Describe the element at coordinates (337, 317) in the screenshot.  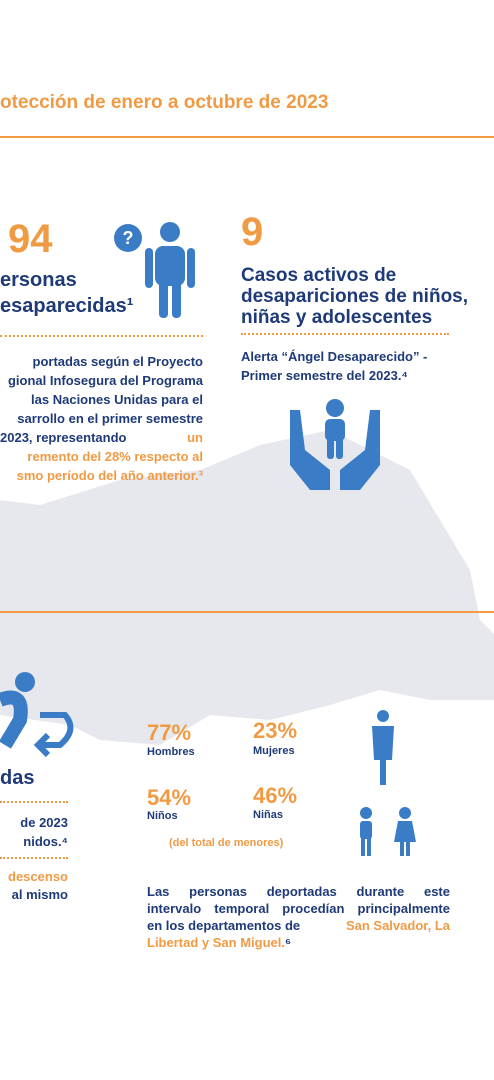
I see `label: niñas y adolescentes` at that location.